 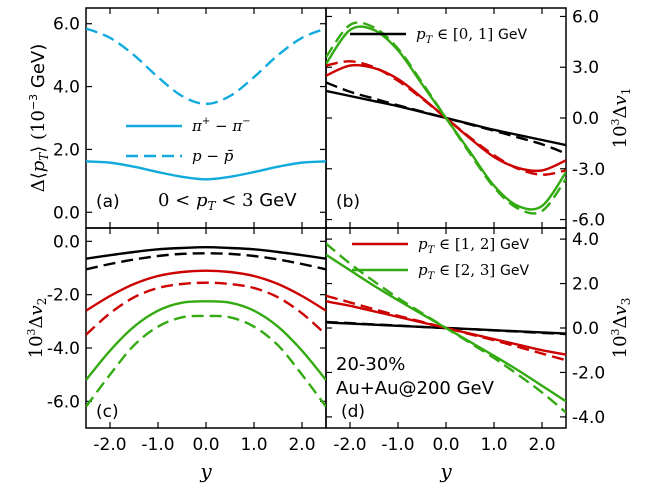 What do you see at coordinates (66, 25) in the screenshot?
I see `panel-a-ytick-label: 6.0` at bounding box center [66, 25].